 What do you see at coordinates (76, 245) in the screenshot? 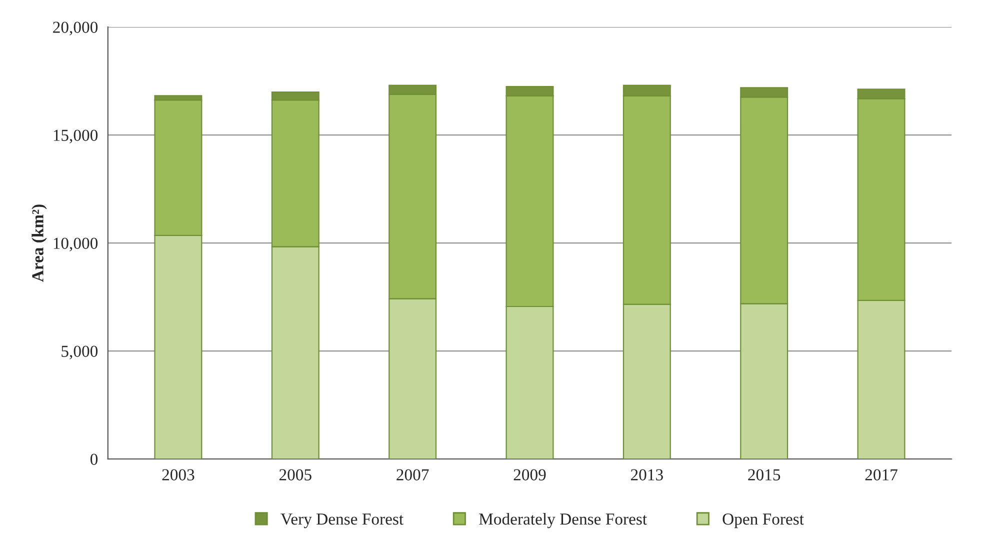
I see `y-tick-label: 10,000` at bounding box center [76, 245].